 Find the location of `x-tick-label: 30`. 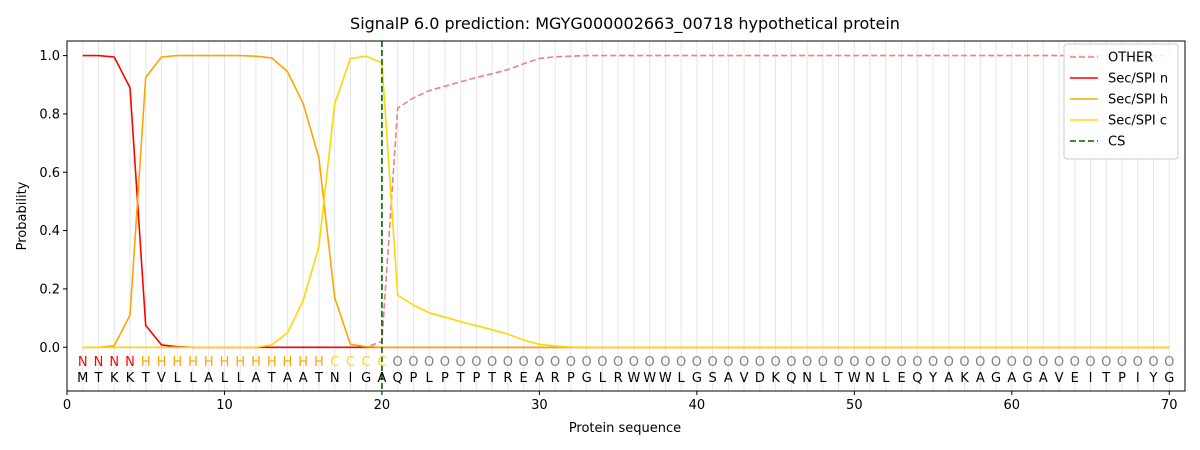

x-tick-label: 30 is located at coordinates (539, 405).